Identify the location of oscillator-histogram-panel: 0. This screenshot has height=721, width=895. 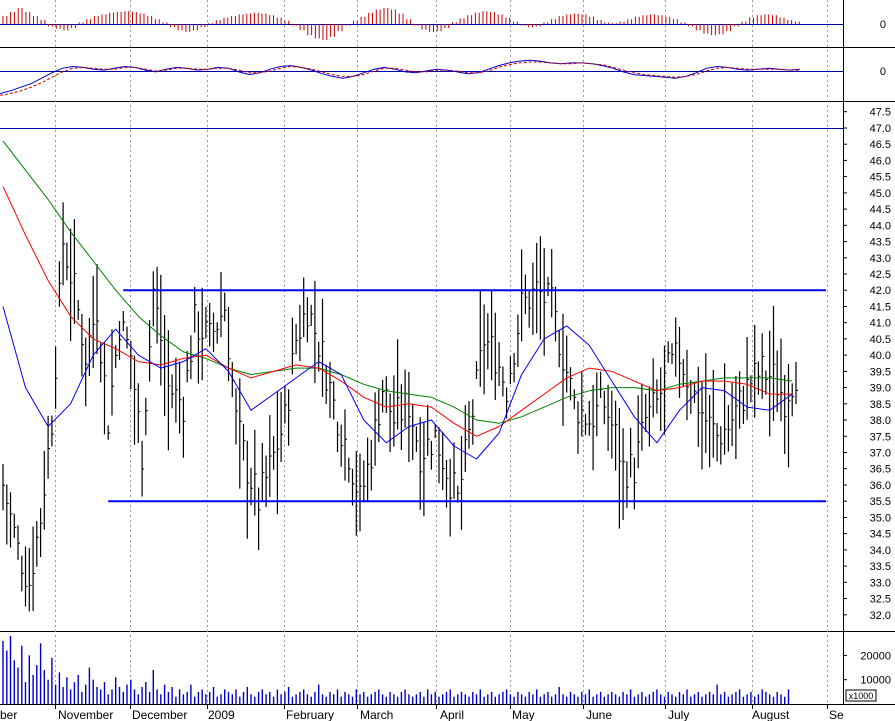
(443, 24).